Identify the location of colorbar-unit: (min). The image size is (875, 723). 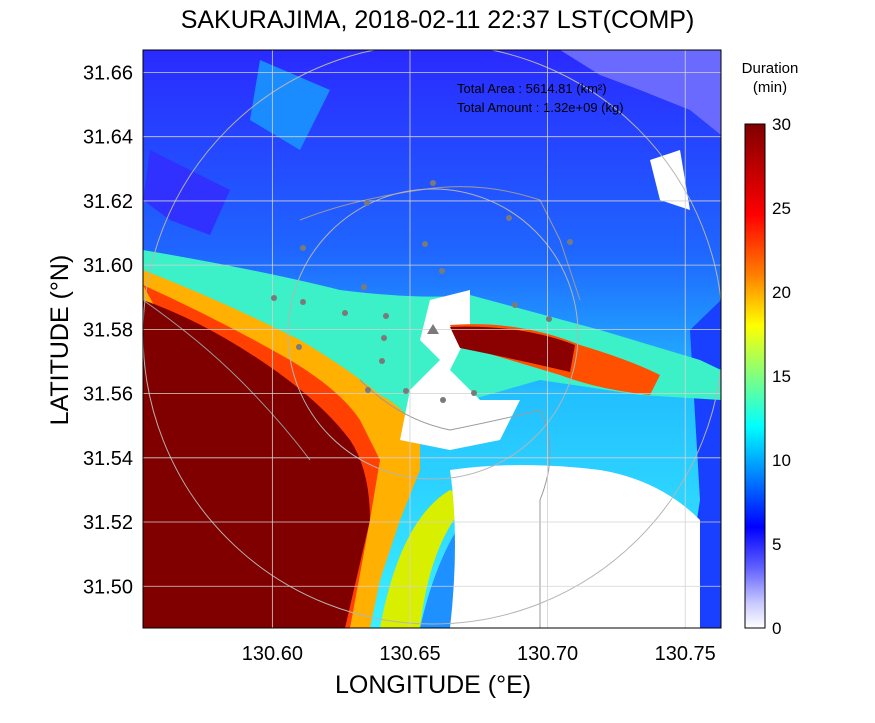
(770, 87).